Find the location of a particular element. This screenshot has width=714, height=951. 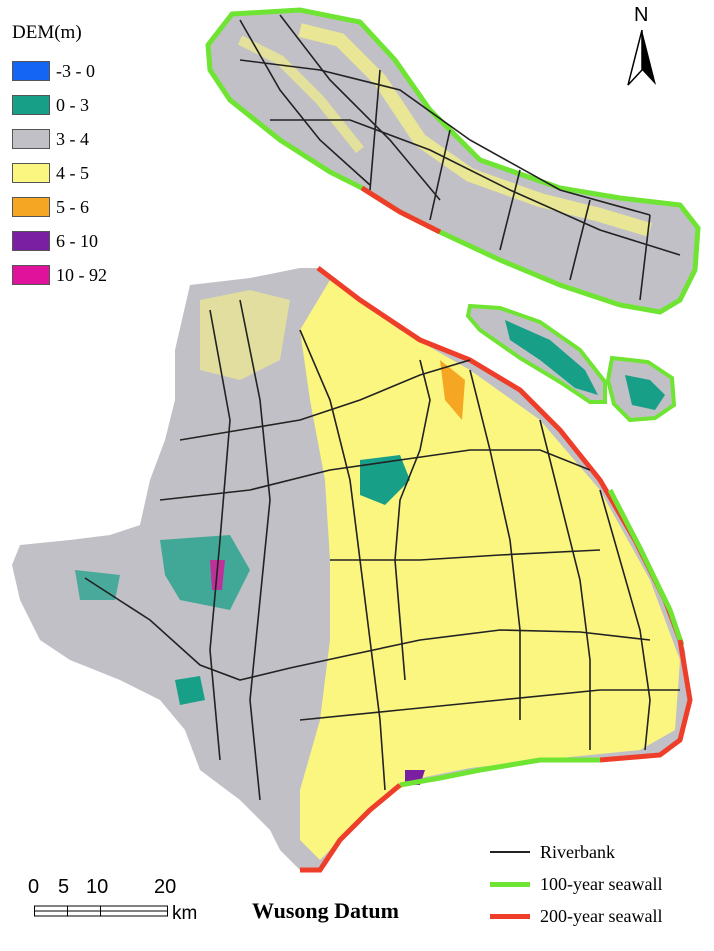

legend-label: 0 - 3 is located at coordinates (72, 104).